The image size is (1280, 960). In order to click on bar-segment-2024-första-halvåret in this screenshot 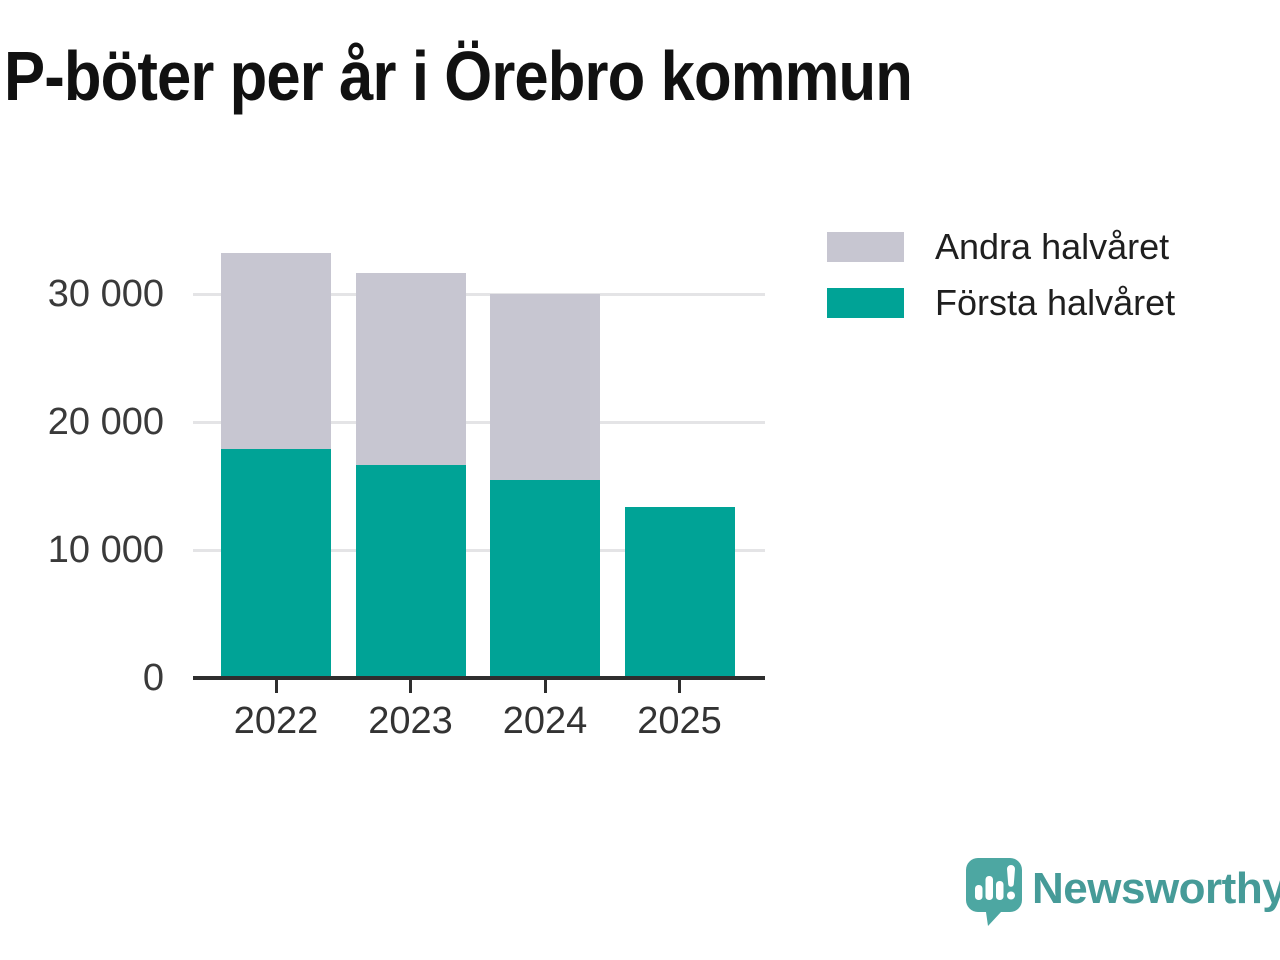, I will do `click(545, 579)`.